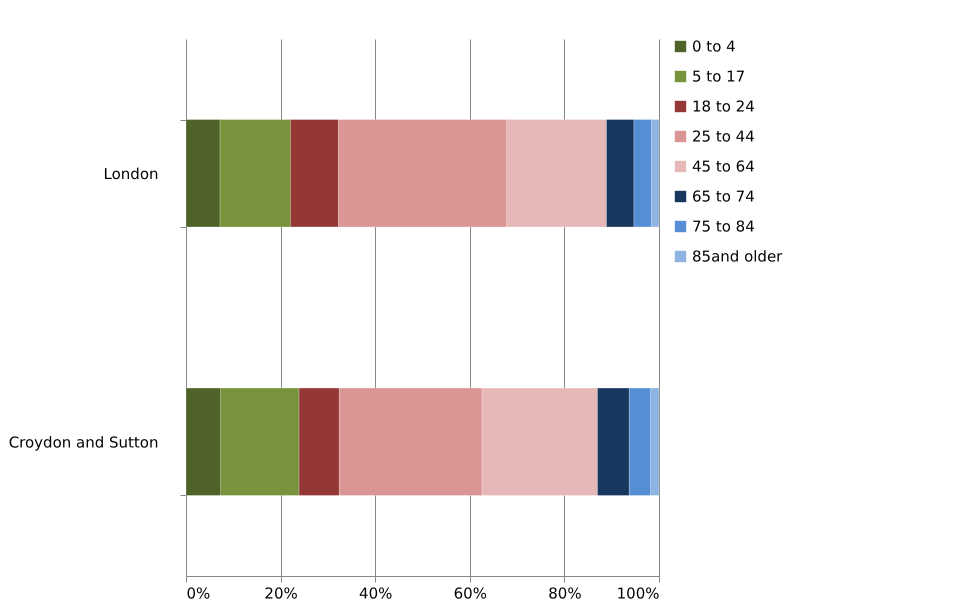 This screenshot has height=603, width=979. What do you see at coordinates (723, 107) in the screenshot?
I see `legend-label: 18 to 24` at bounding box center [723, 107].